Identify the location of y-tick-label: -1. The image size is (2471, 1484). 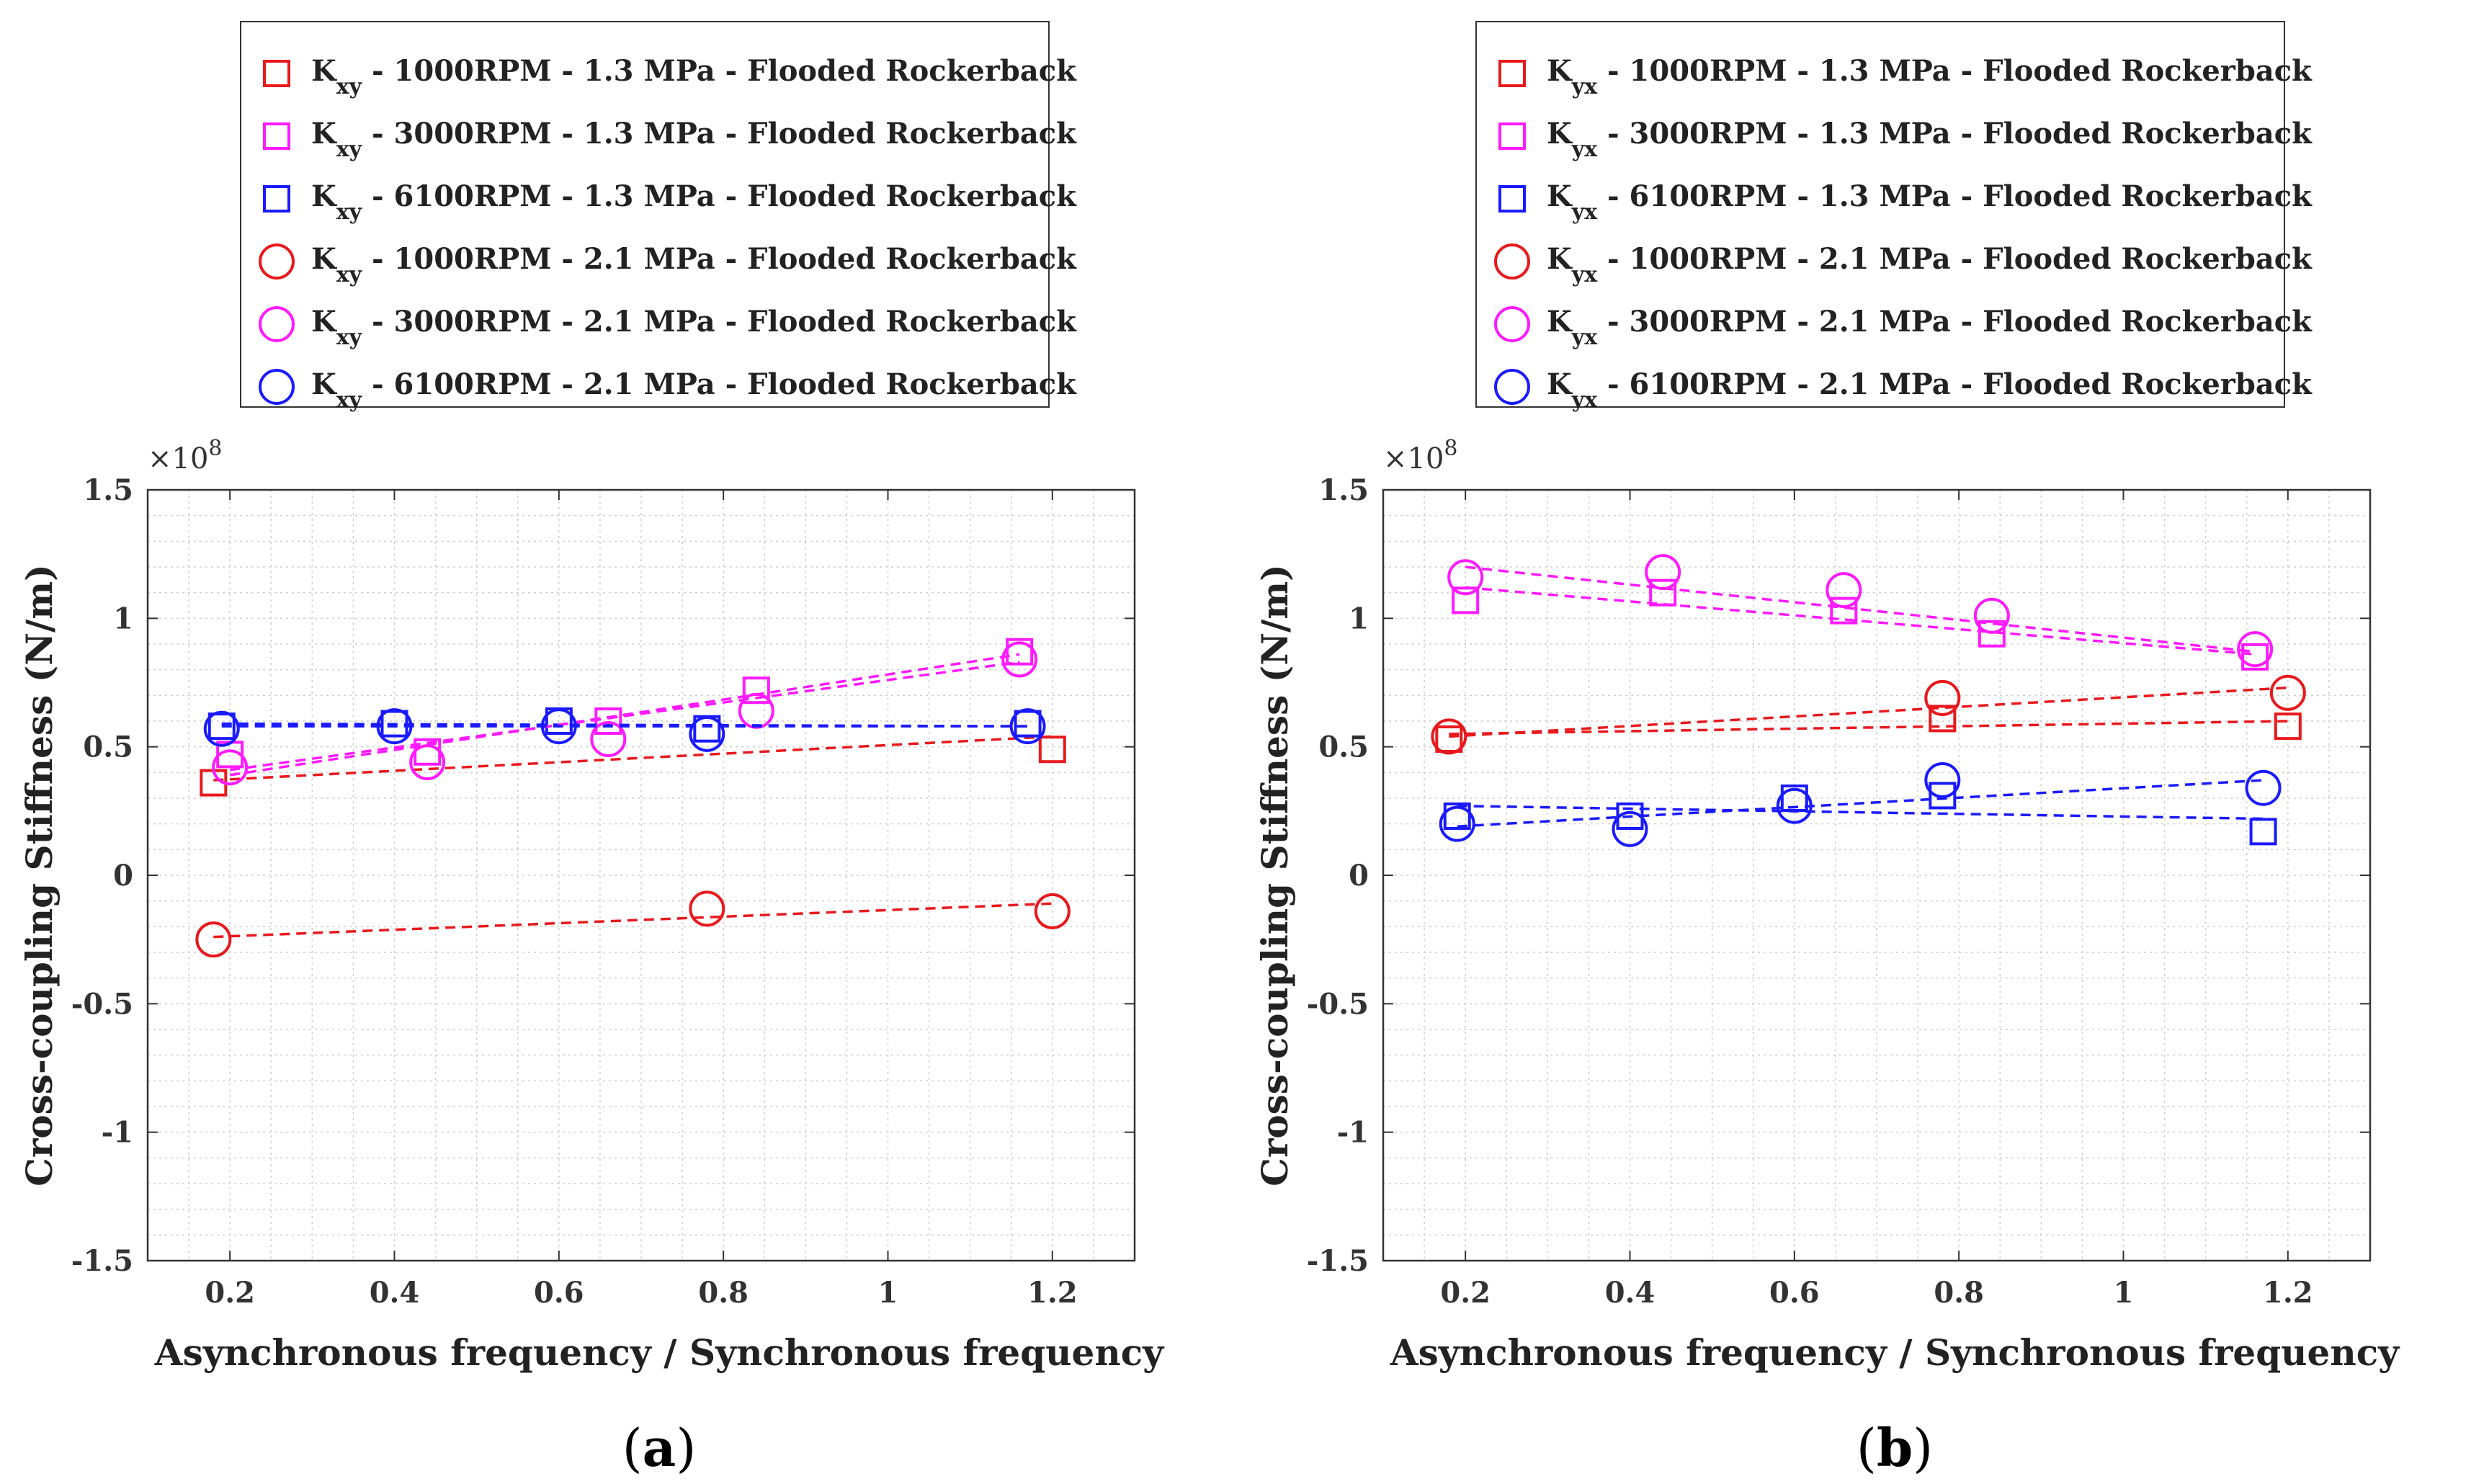
(117, 1133).